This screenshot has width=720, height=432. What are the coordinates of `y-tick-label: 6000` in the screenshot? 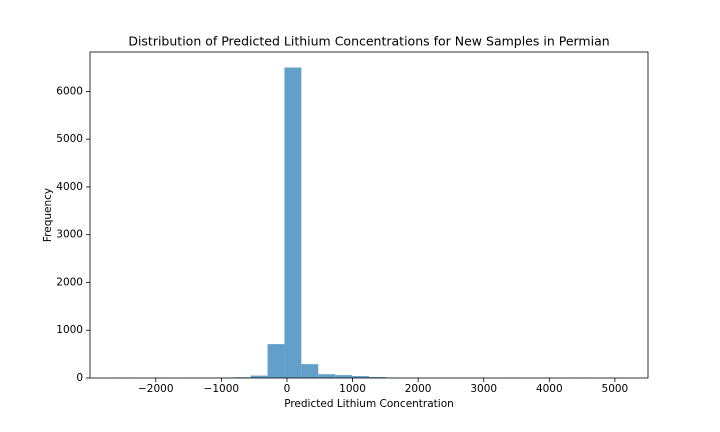 It's located at (69, 91).